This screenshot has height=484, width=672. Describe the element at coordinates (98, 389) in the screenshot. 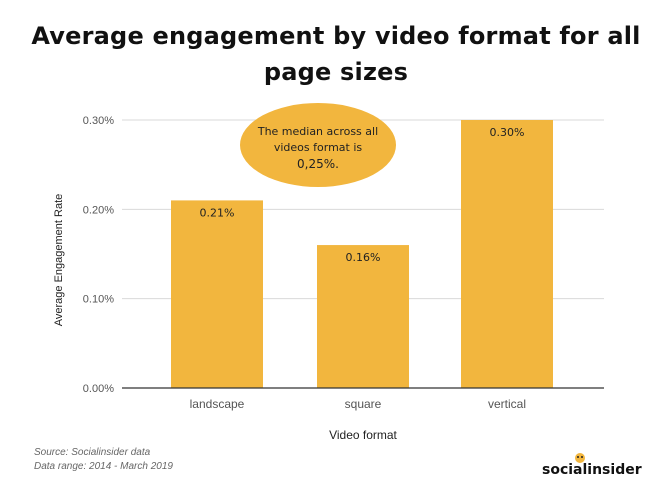

I see `y-tick-label: 0.00%` at that location.